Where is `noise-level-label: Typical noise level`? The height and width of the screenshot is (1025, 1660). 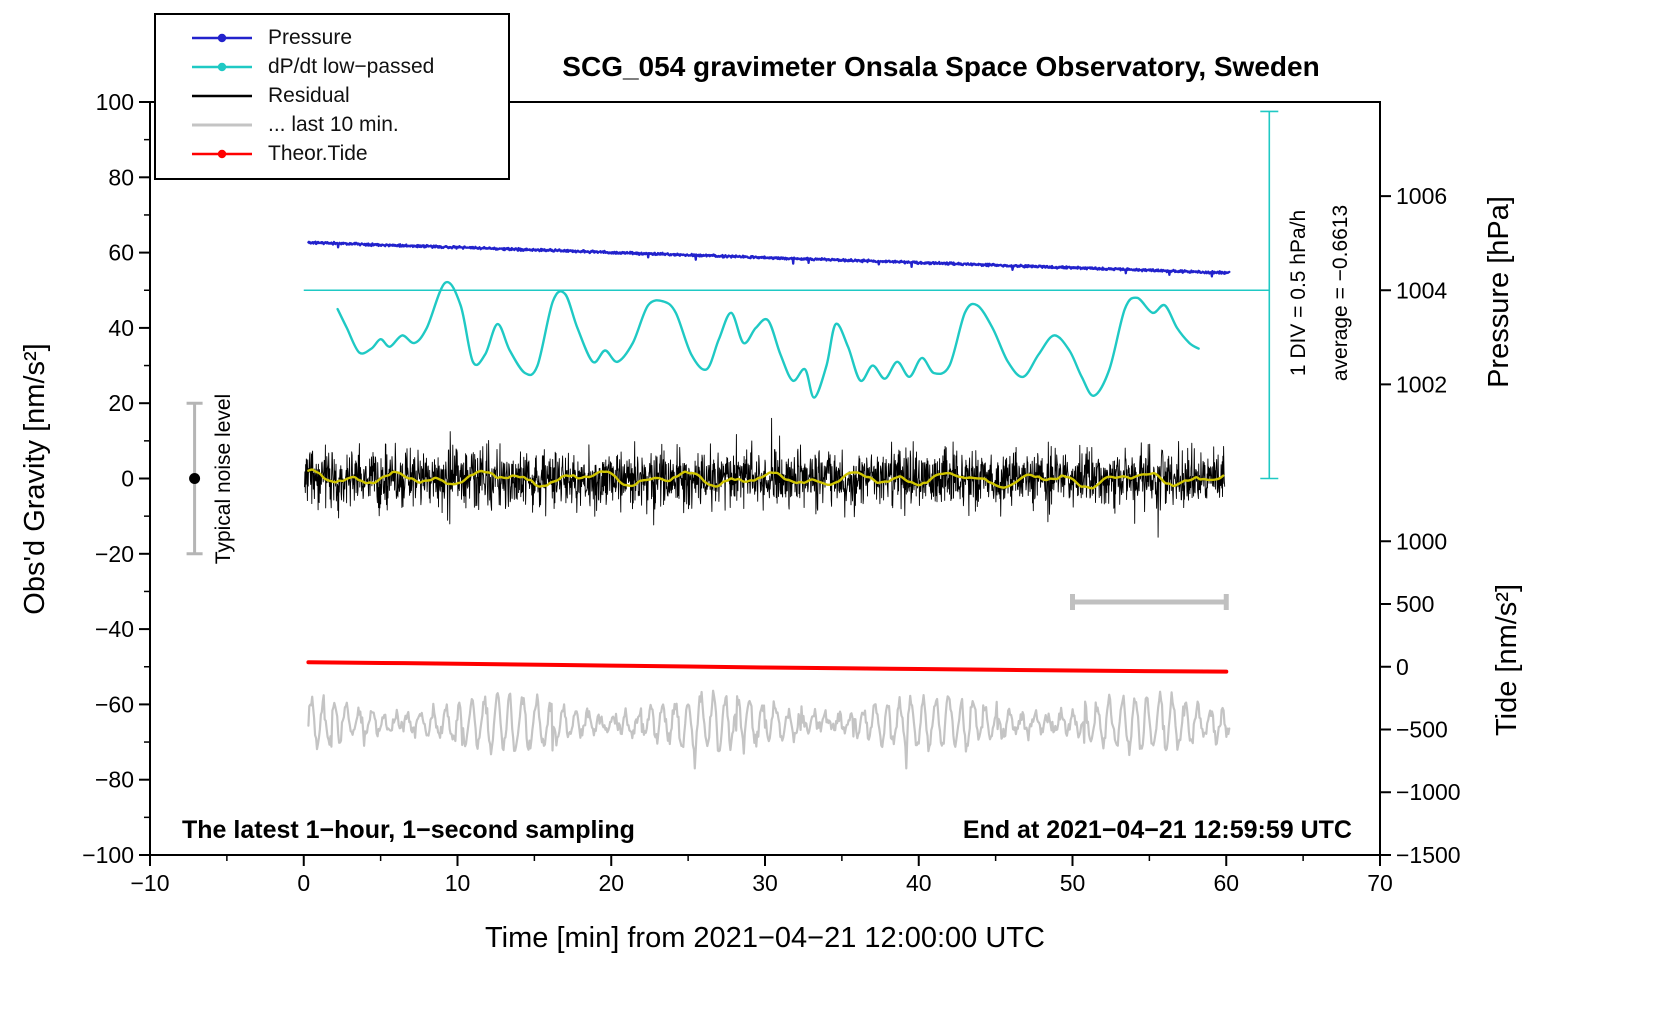
noise-level-label: Typical noise level is located at coordinates (223, 479).